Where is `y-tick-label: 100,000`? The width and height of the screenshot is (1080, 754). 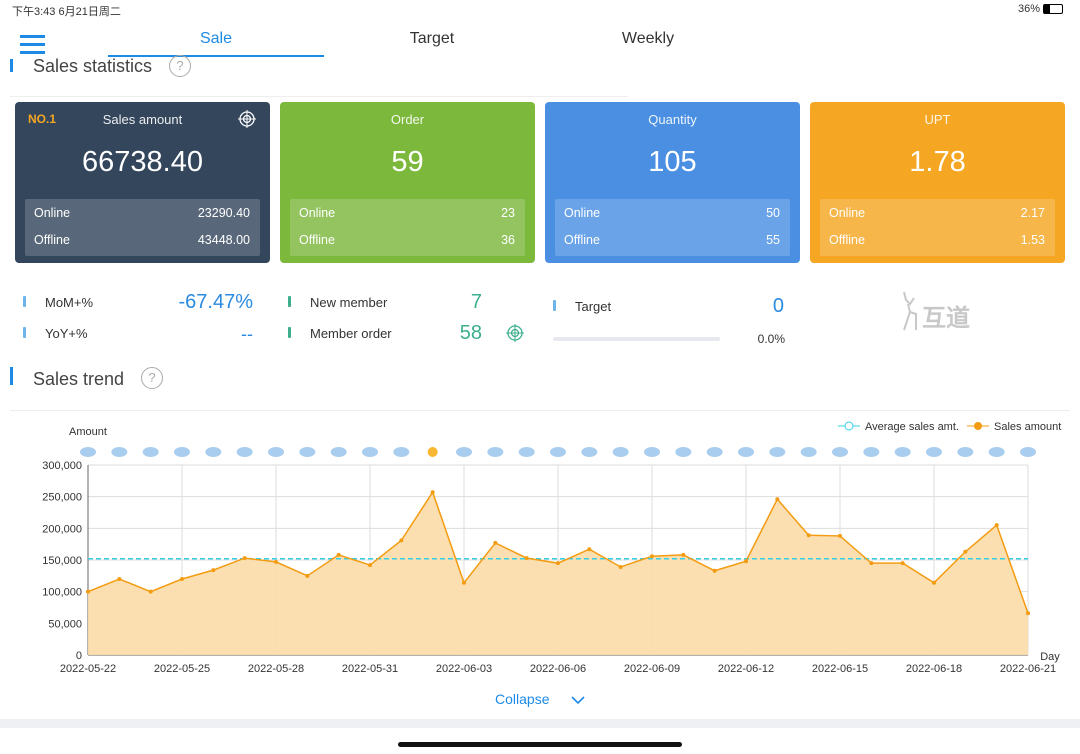 y-tick-label: 100,000 is located at coordinates (62, 593).